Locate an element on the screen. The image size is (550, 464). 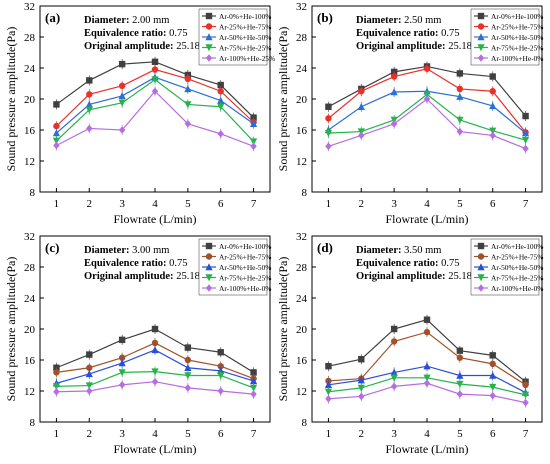
y-tick-label: 32 is located at coordinates (301, 7).